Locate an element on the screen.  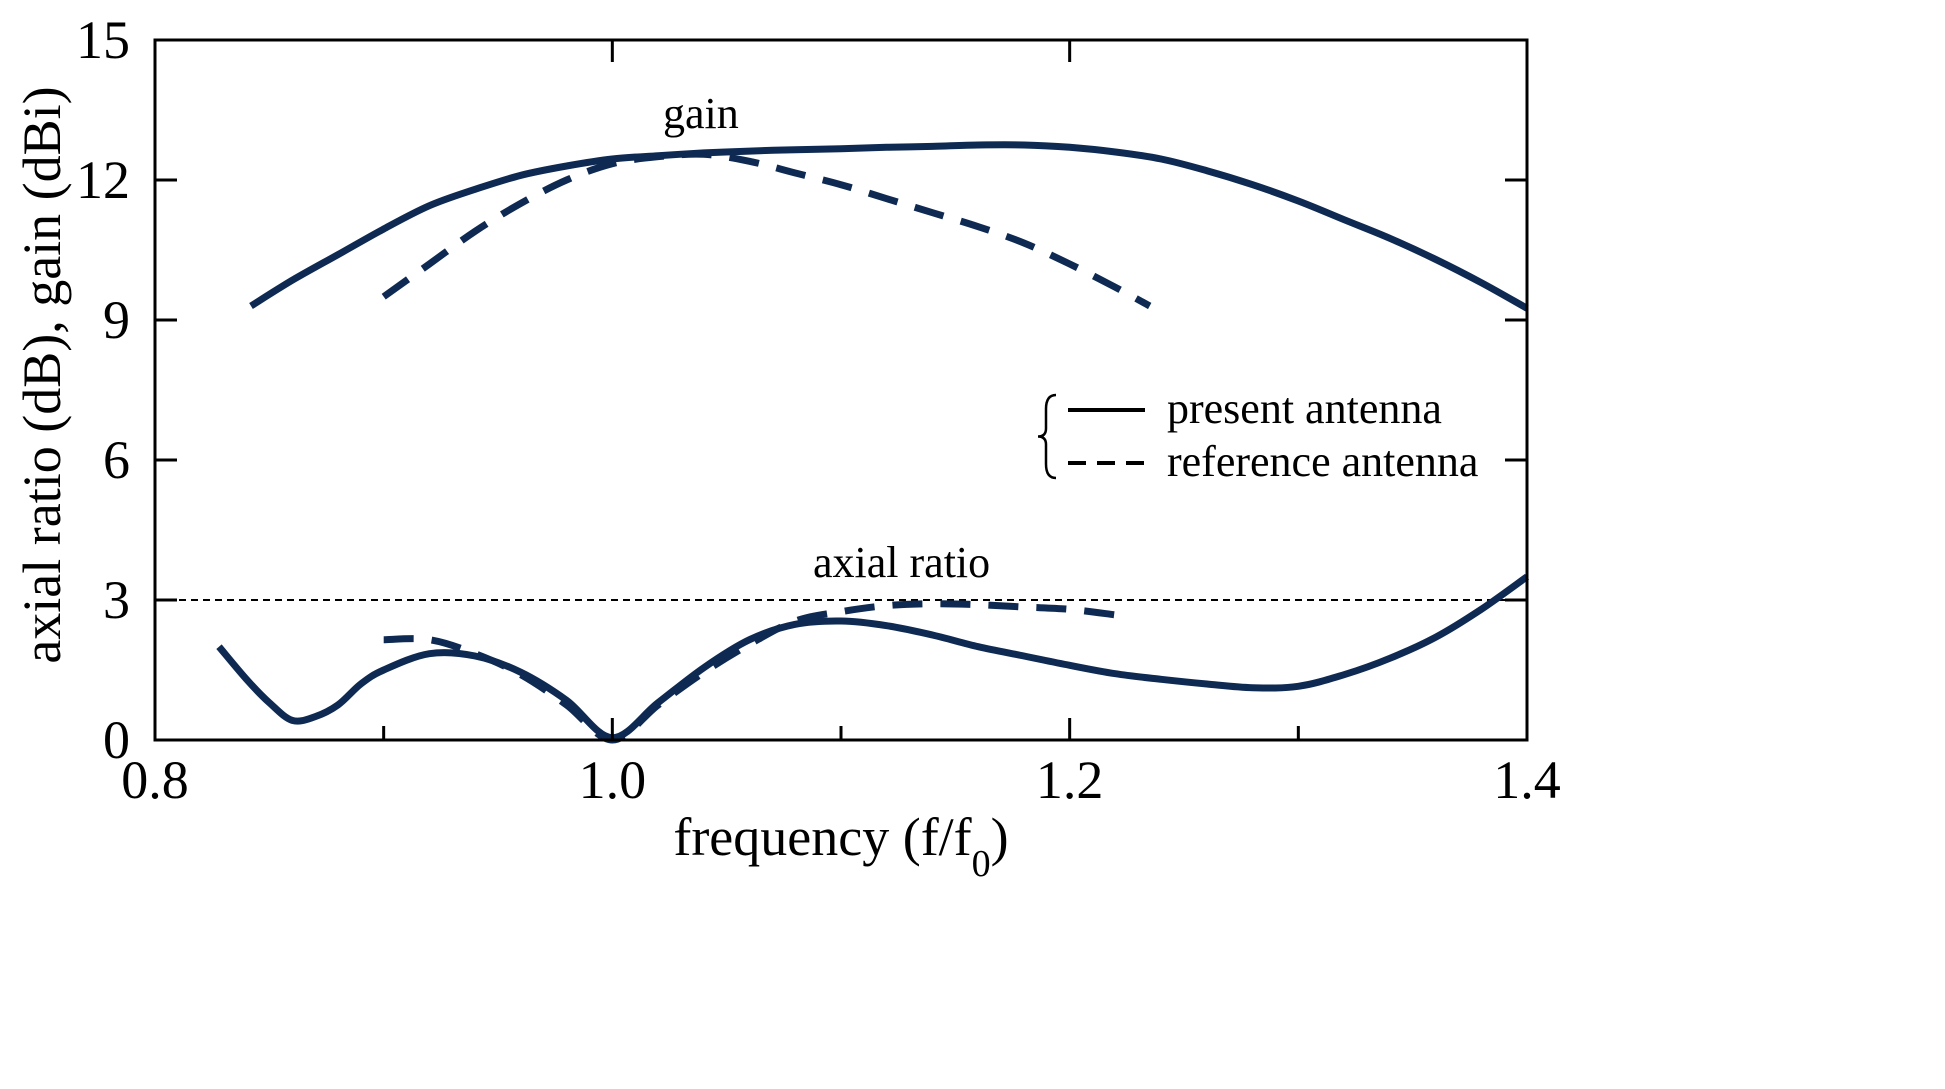
legend: present antenna reference antenna is located at coordinates (1257, 435).